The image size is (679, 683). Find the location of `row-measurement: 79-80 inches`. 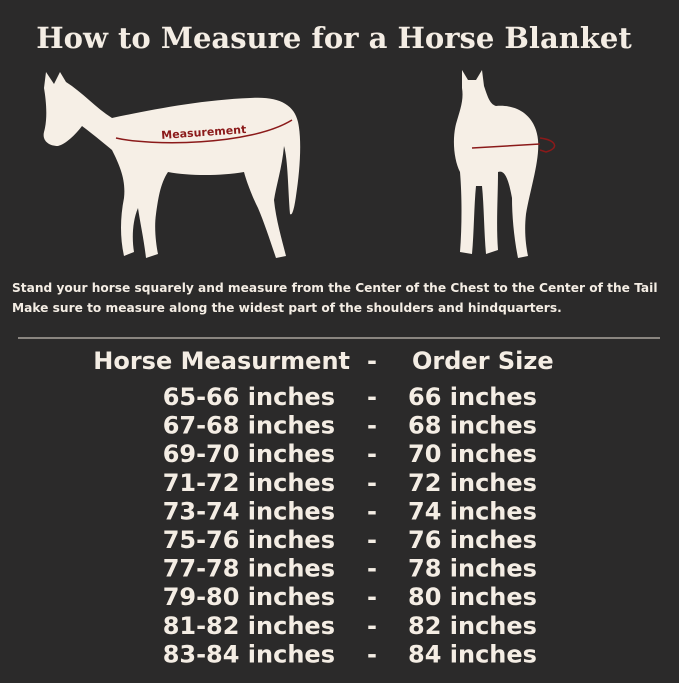

row-measurement: 79-80 inches is located at coordinates (249, 597).